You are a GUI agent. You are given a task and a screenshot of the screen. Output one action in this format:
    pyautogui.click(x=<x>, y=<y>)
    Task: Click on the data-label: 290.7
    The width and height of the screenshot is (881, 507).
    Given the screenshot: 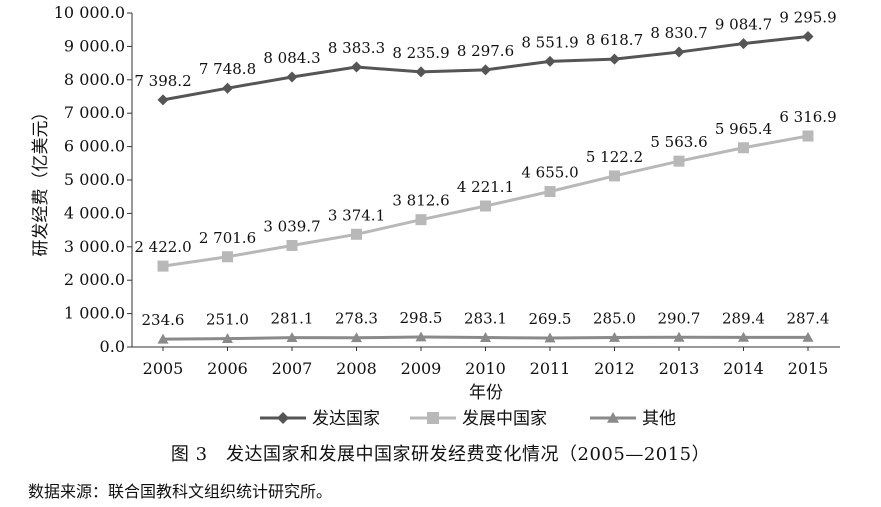 What is the action you would take?
    pyautogui.click(x=679, y=318)
    